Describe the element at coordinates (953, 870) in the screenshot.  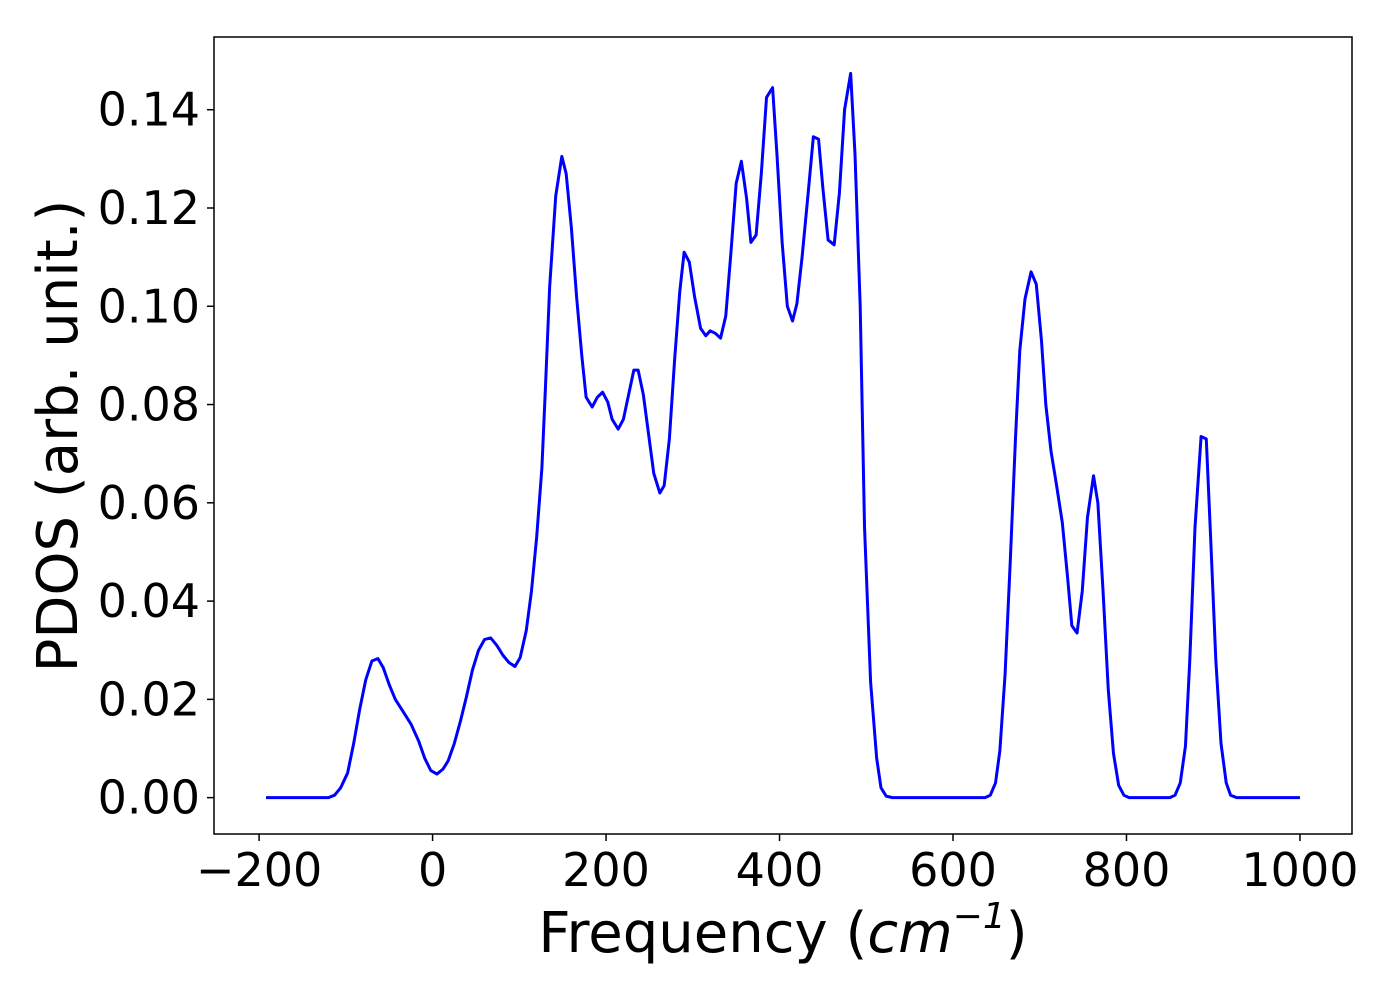
I see `x-tick-label: 600` at that location.